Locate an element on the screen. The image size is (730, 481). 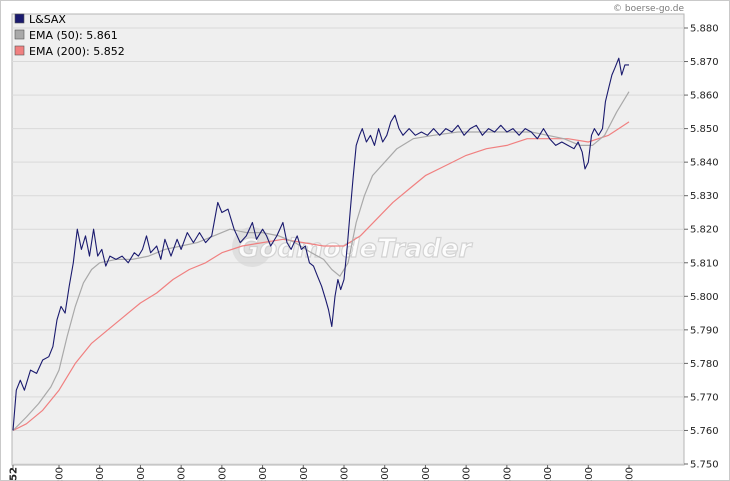
y-tick-label: 5.810 is located at coordinates (704, 263).